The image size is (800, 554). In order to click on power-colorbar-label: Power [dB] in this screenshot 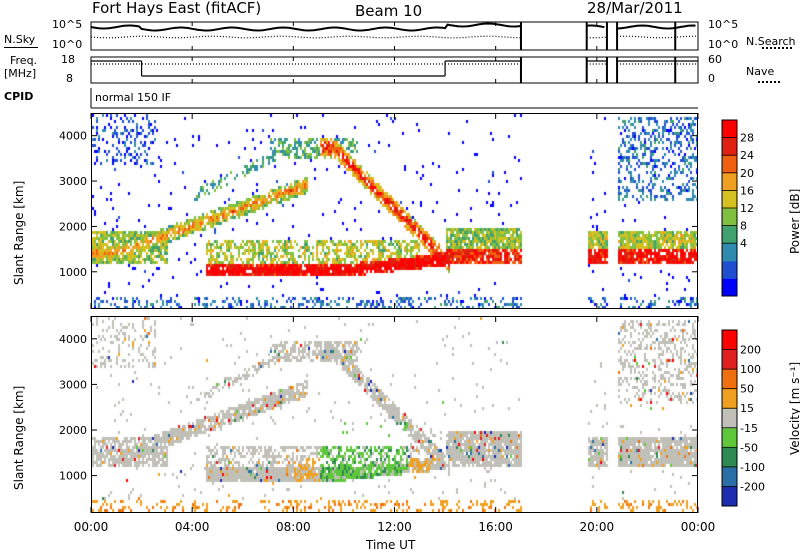, I will do `click(794, 221)`.